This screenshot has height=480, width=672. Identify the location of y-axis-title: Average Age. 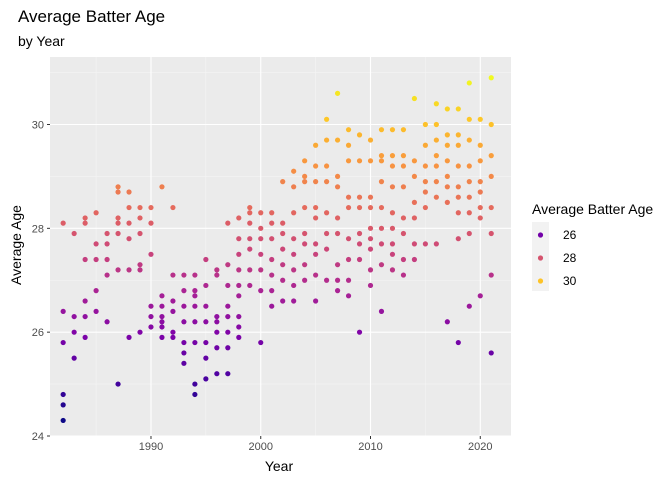
(16, 245).